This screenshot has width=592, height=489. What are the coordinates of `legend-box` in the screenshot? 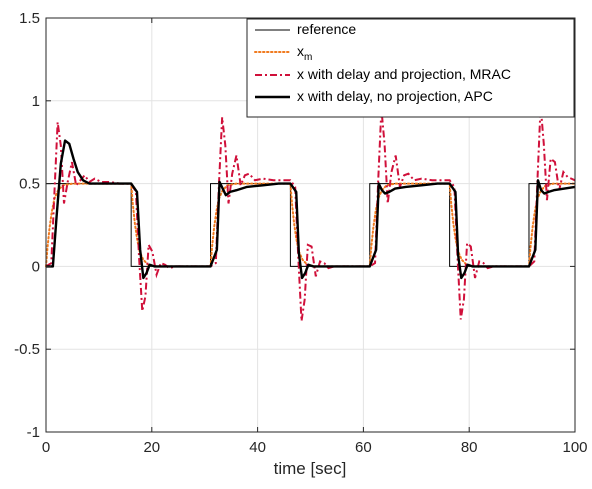 It's located at (410, 68).